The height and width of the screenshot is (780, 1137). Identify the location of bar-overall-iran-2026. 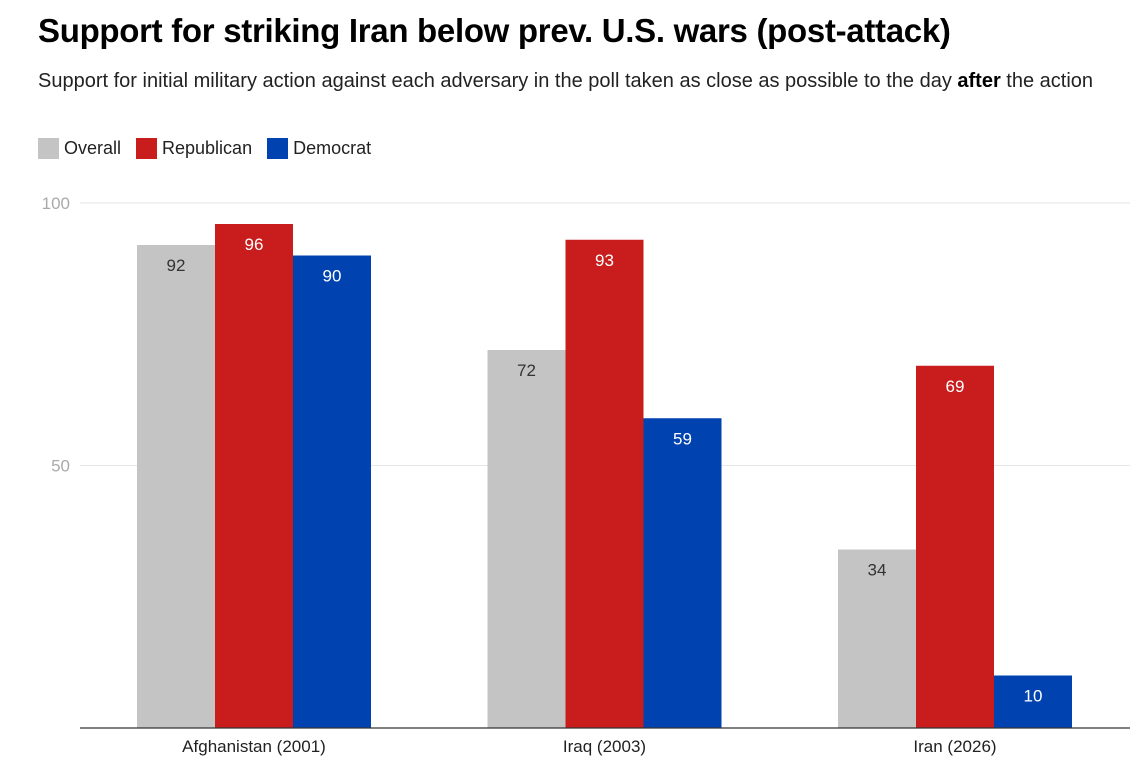
(877, 638).